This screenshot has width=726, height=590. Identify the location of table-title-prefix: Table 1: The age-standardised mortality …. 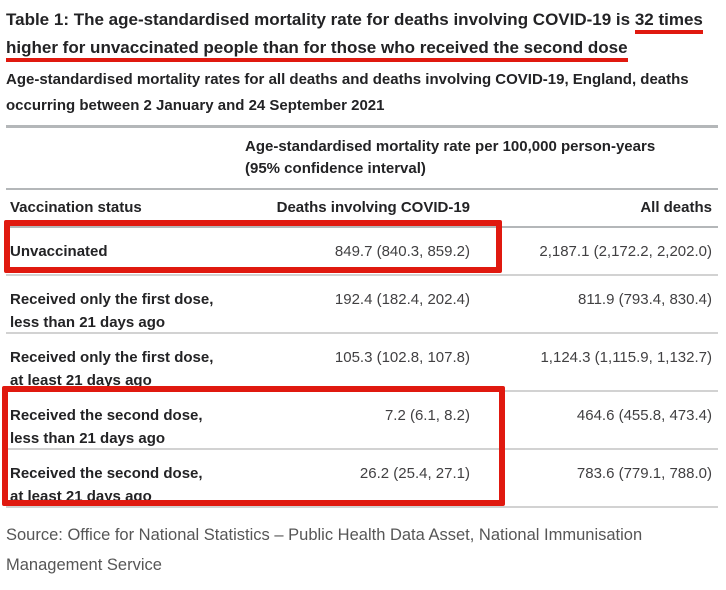
(320, 19).